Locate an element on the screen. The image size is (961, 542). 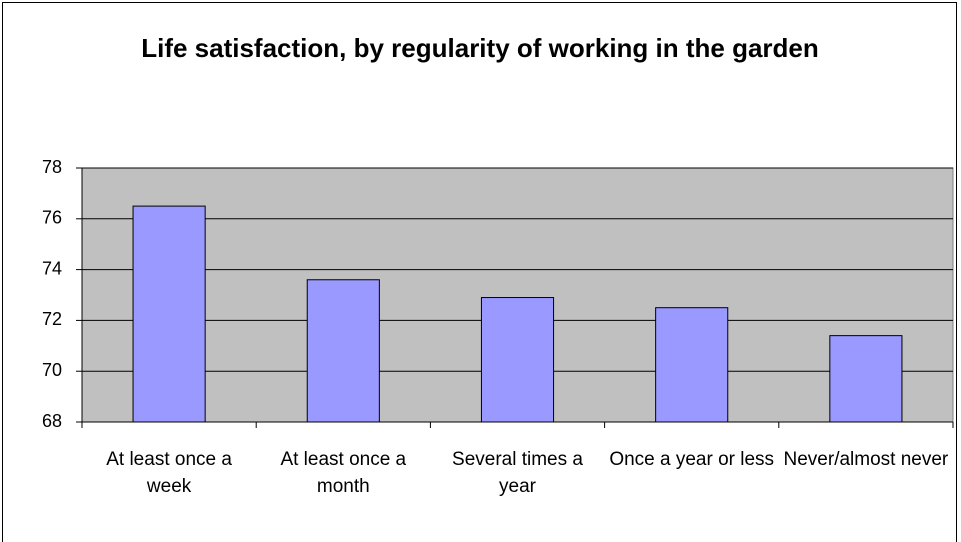
x-tick-label: At least once a week is located at coordinates (169, 473).